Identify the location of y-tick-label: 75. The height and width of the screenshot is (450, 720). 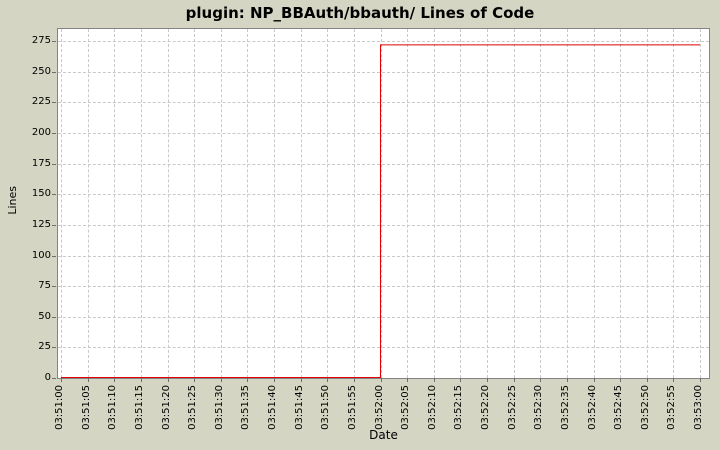
(44, 286).